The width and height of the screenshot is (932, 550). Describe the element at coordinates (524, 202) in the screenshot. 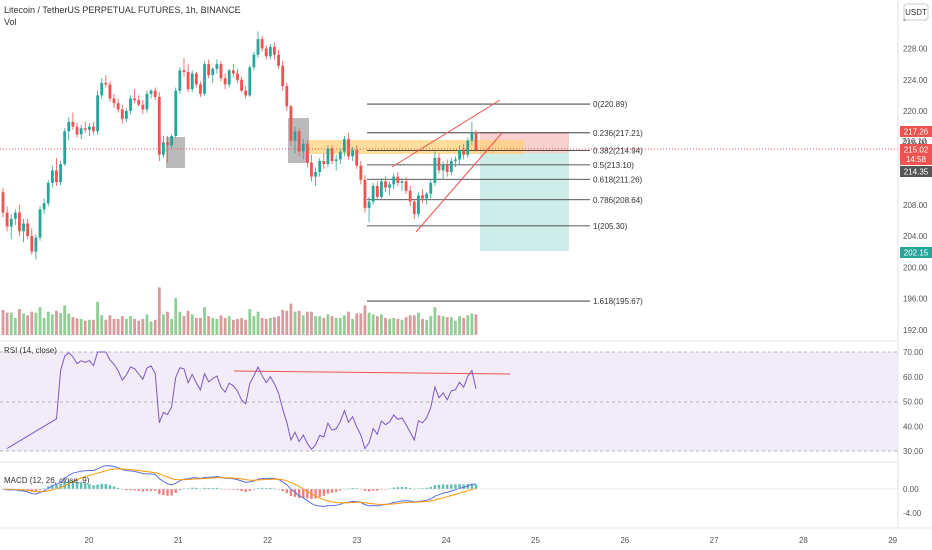

I see `take-profit-zone` at that location.